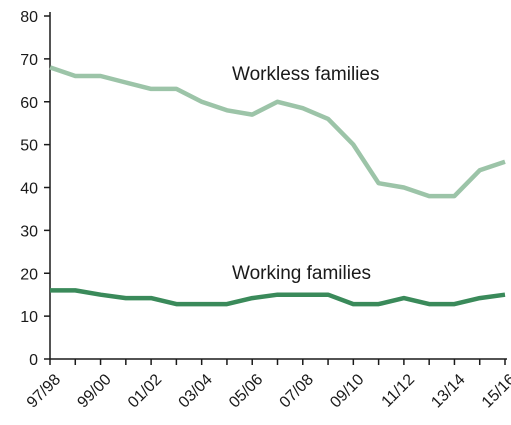 The image size is (511, 425). I want to click on x-tick-label: 01/02, so click(145, 391).